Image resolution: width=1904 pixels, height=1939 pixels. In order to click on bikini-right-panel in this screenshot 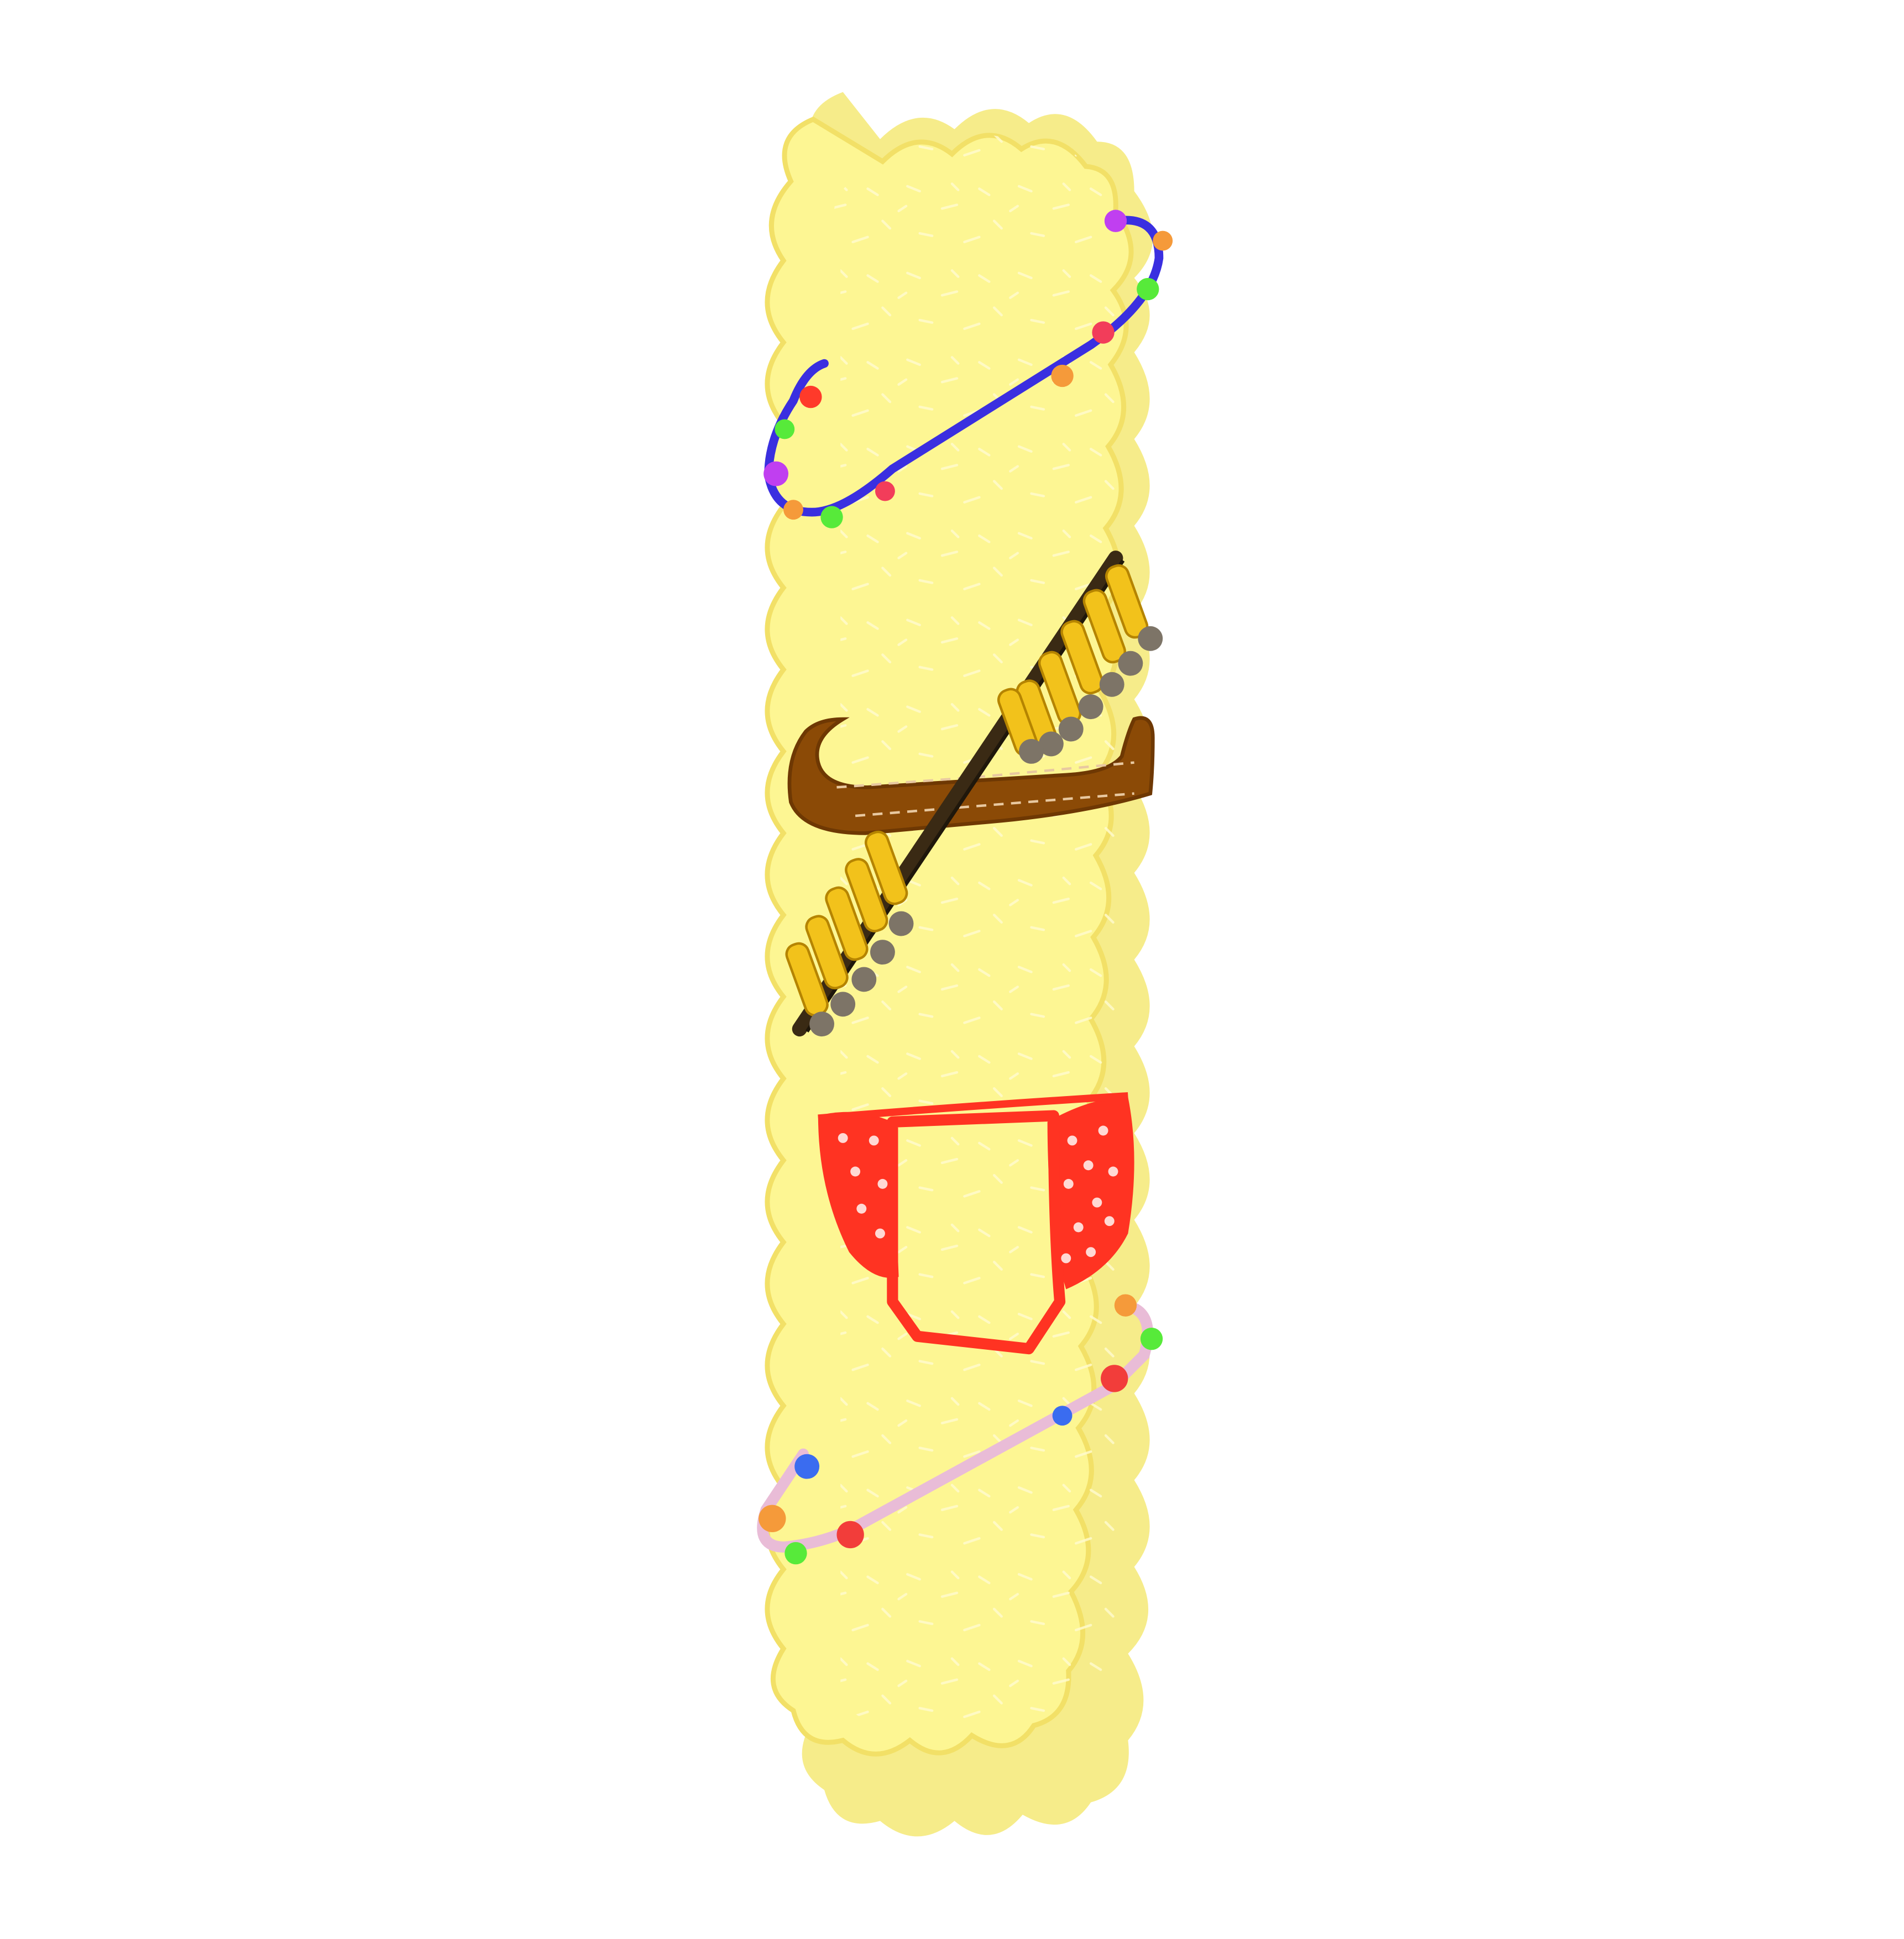, I will do `click(1090, 1193)`.